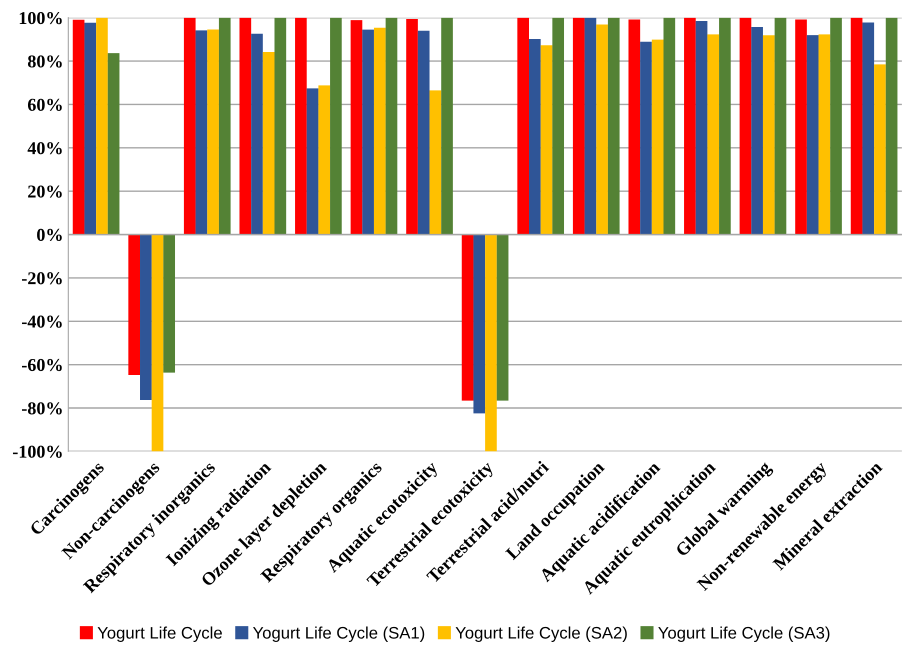 The height and width of the screenshot is (657, 911). I want to click on y-tick-label: -100%, so click(37, 452).